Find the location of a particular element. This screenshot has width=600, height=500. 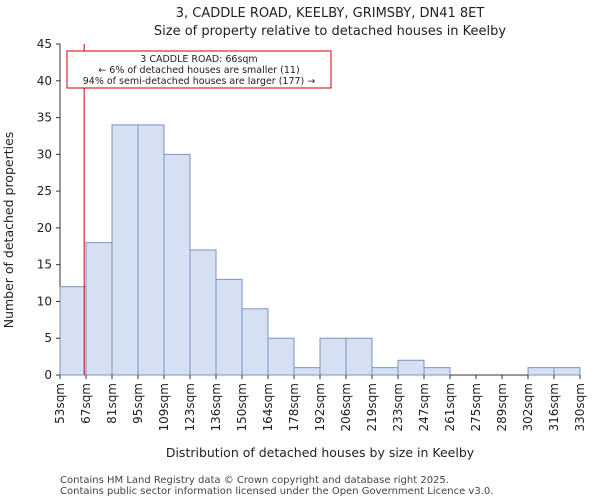

bar-316sqm is located at coordinates (567, 371).